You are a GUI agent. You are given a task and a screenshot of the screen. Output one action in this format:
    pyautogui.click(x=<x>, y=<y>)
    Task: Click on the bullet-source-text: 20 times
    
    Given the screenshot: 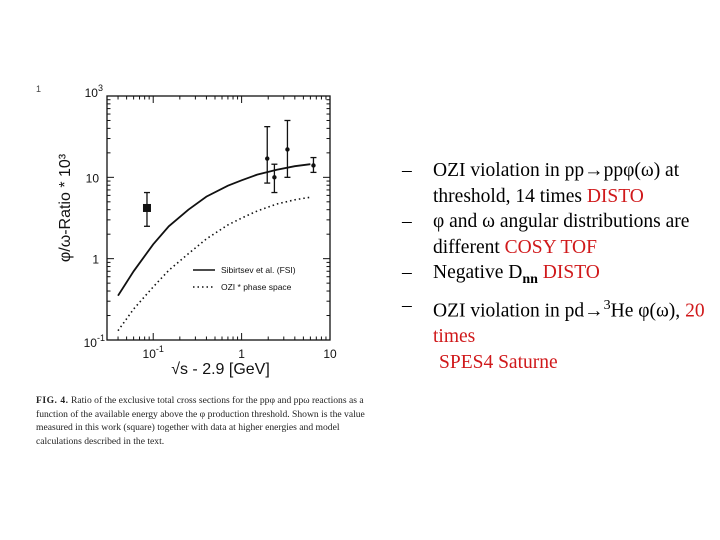 What is the action you would take?
    pyautogui.click(x=569, y=323)
    